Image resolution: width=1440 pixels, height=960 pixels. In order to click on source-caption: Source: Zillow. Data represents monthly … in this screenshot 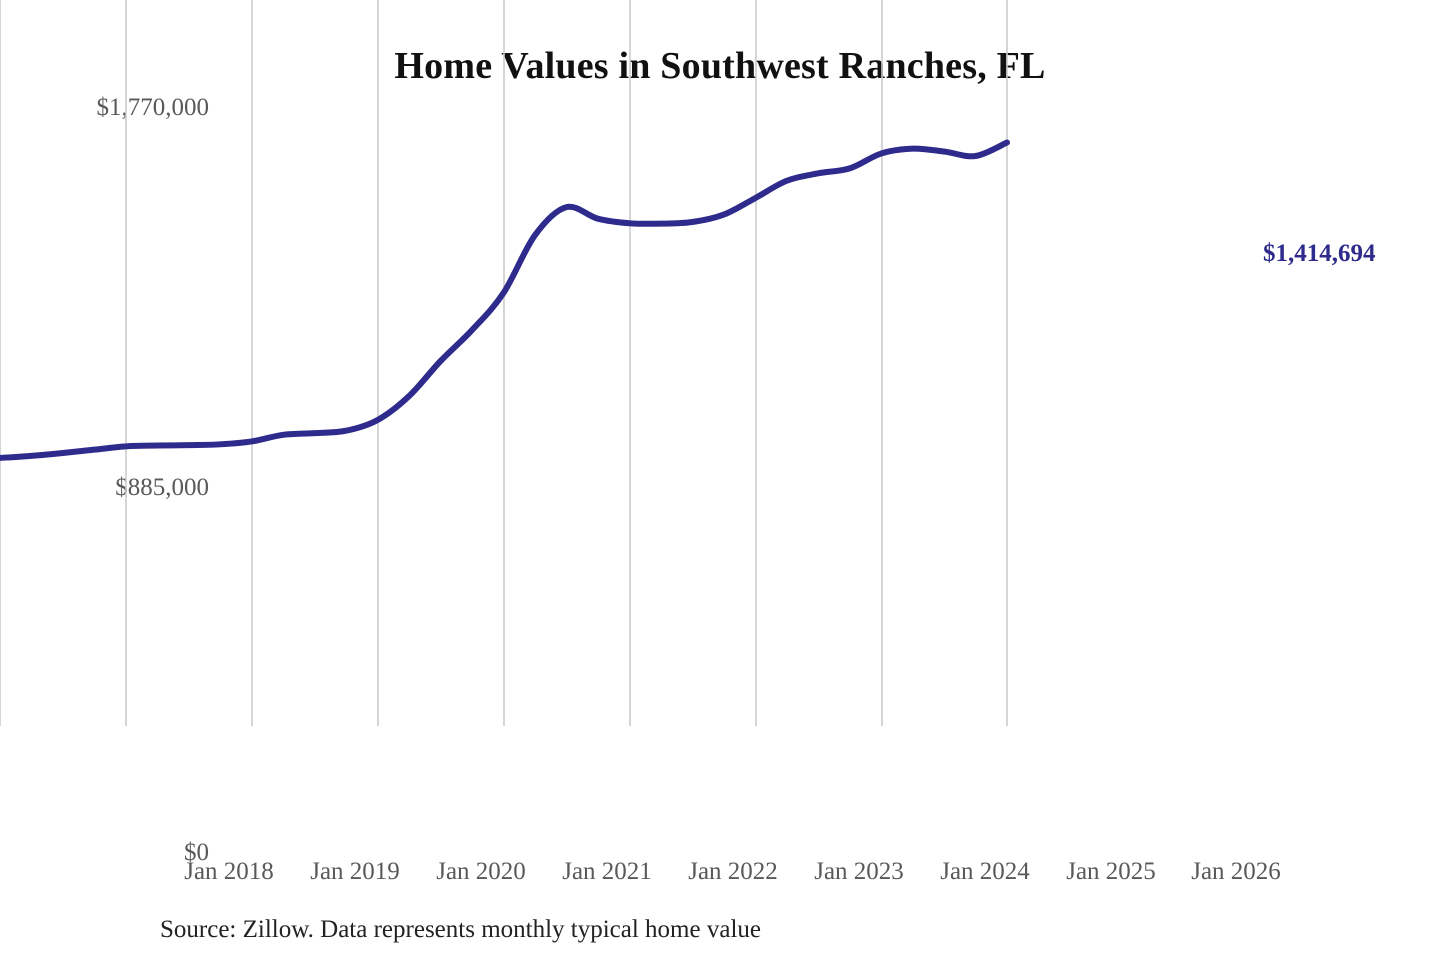, I will do `click(460, 929)`.